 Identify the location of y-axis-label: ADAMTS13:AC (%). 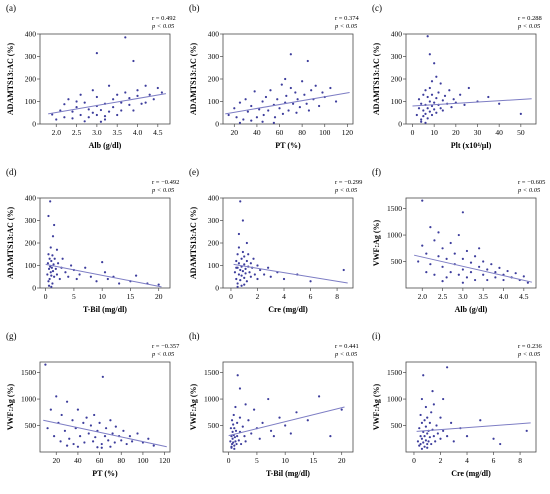
(193, 79).